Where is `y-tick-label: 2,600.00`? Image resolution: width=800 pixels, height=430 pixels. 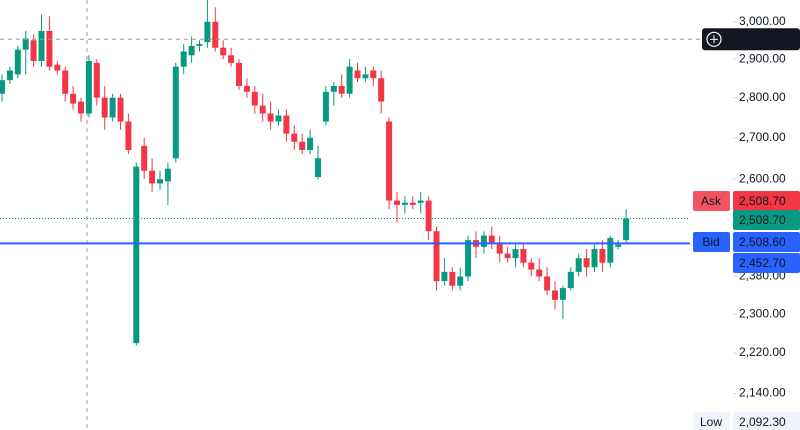 y-tick-label: 2,600.00 is located at coordinates (762, 178).